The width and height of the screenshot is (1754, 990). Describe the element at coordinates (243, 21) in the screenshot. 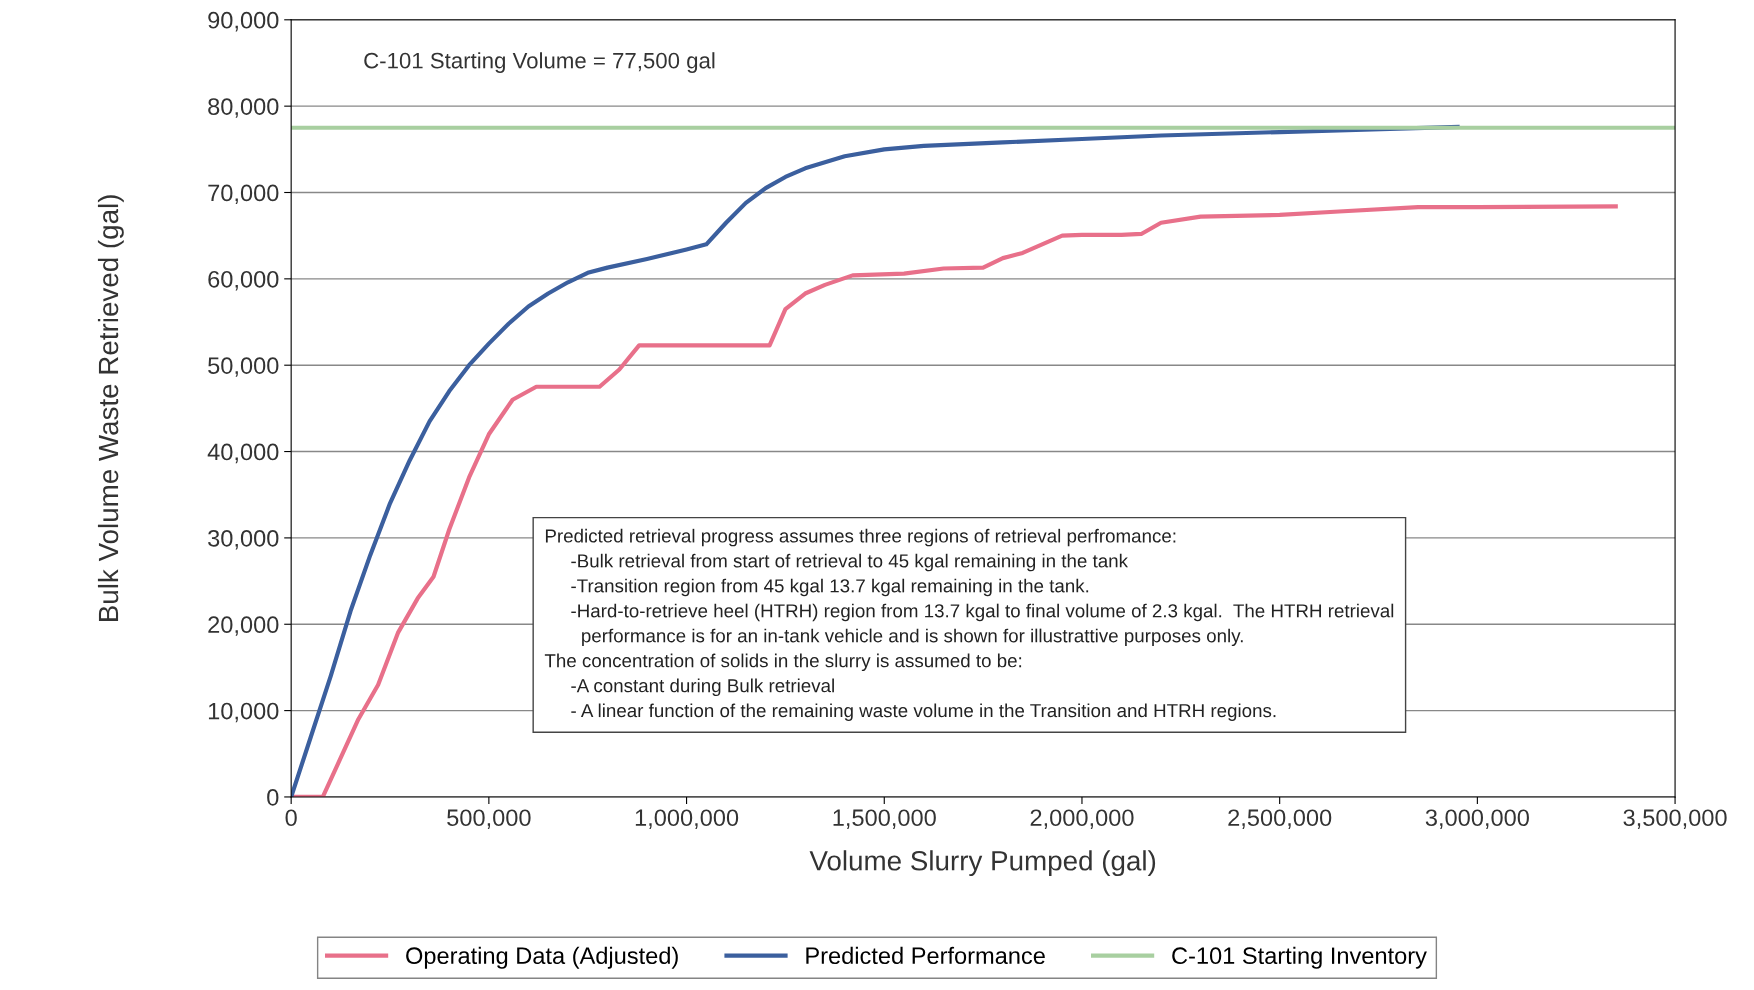

I see `y-tick-label: 90,000` at that location.